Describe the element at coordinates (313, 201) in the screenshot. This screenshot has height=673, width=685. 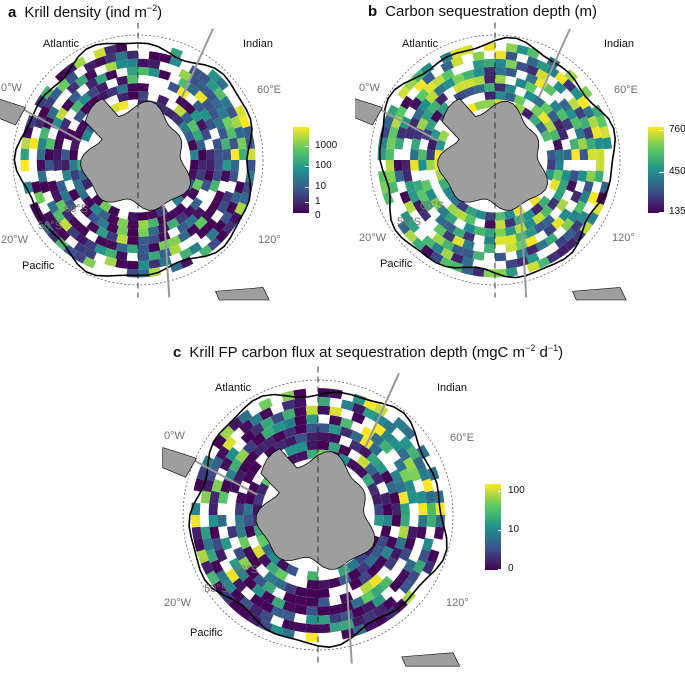
I see `panel-a-tick-1: 1` at that location.